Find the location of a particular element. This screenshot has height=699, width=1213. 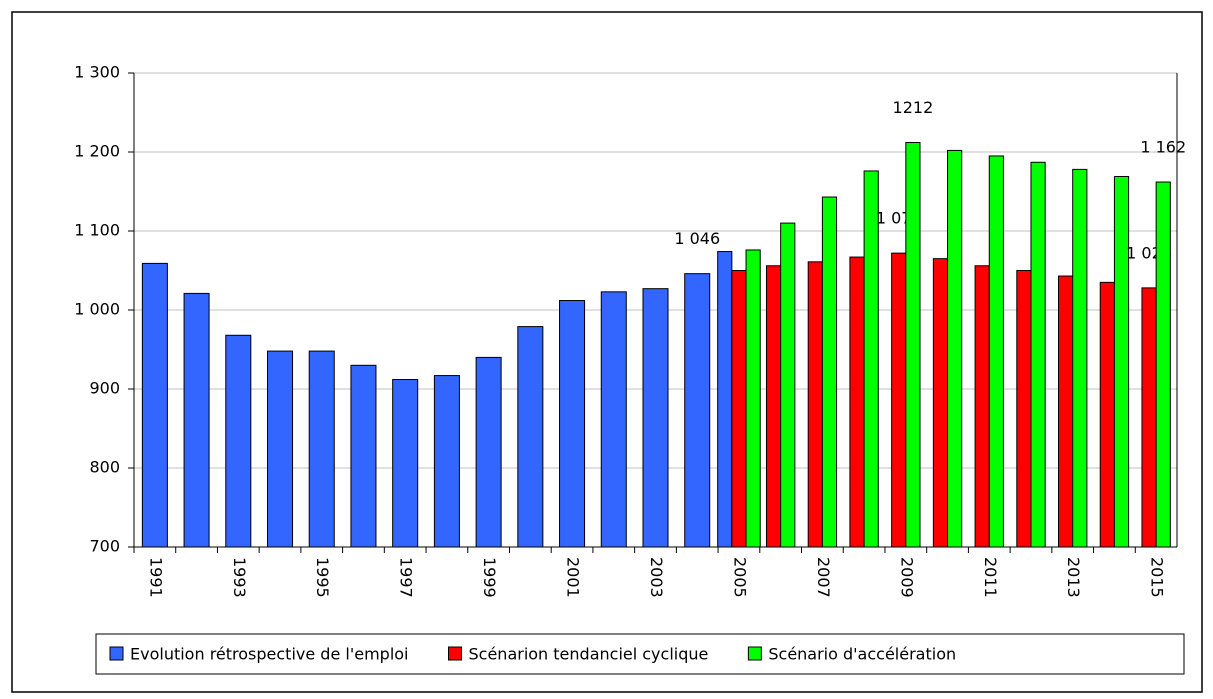

legend is located at coordinates (640, 654).